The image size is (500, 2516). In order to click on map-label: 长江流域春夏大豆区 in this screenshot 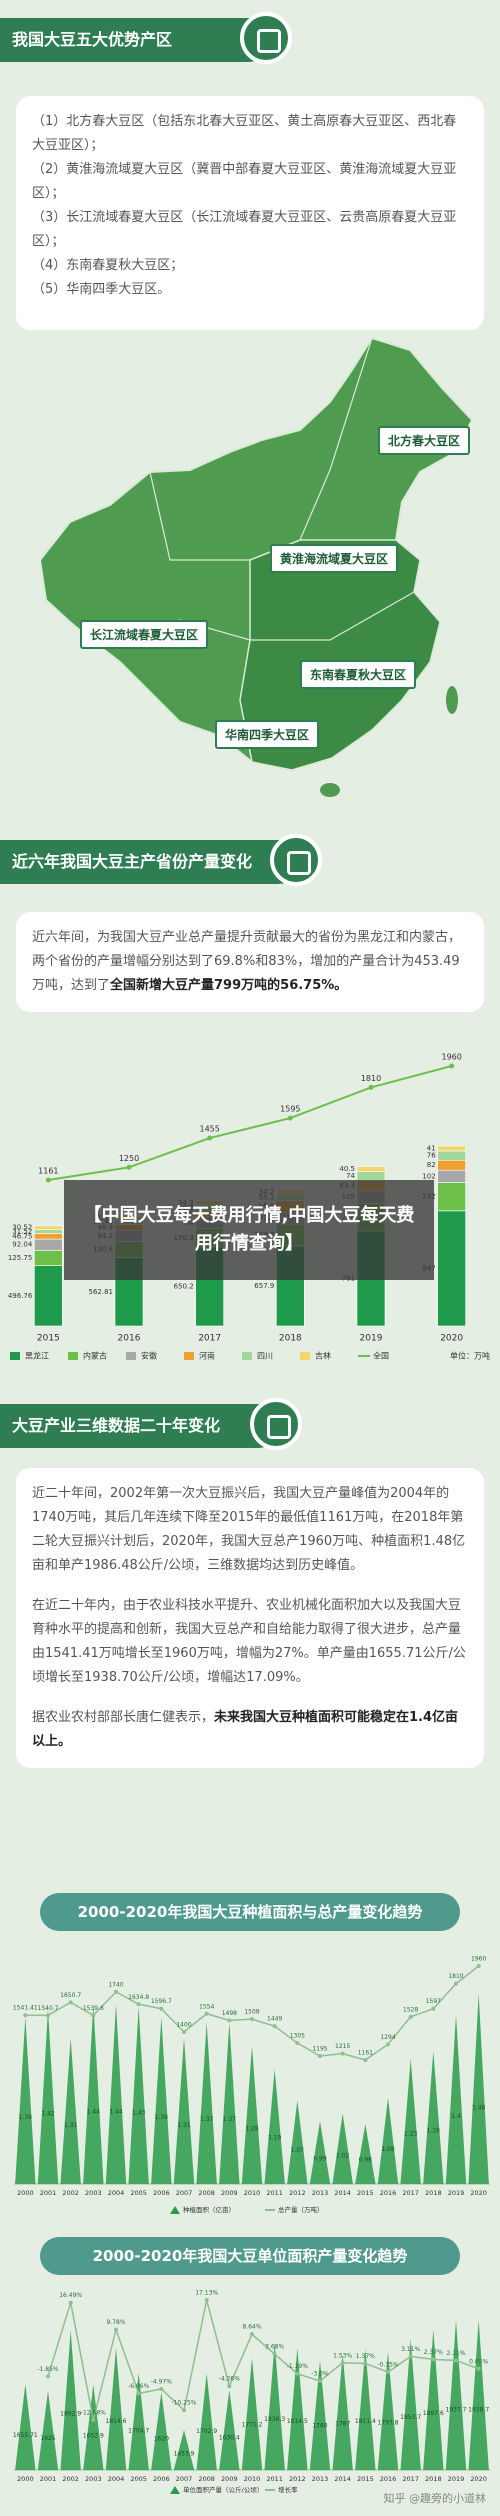, I will do `click(144, 634)`.